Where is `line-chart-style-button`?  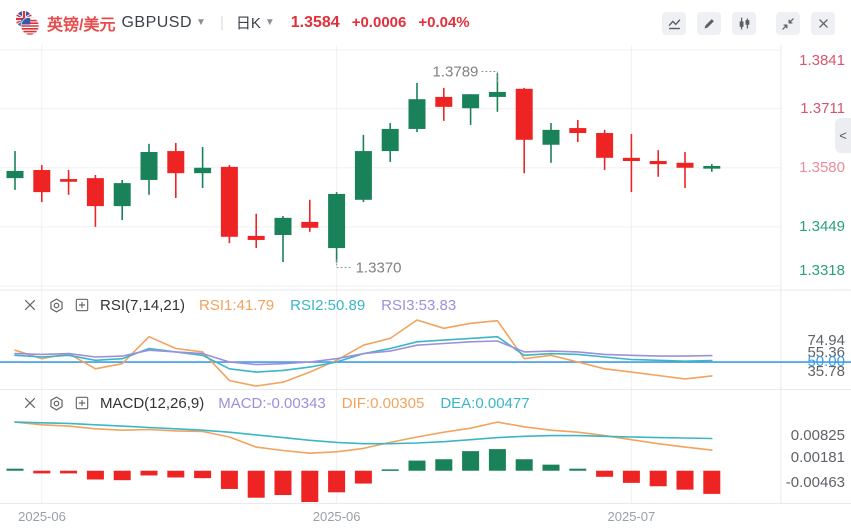
line-chart-style-button is located at coordinates (674, 23).